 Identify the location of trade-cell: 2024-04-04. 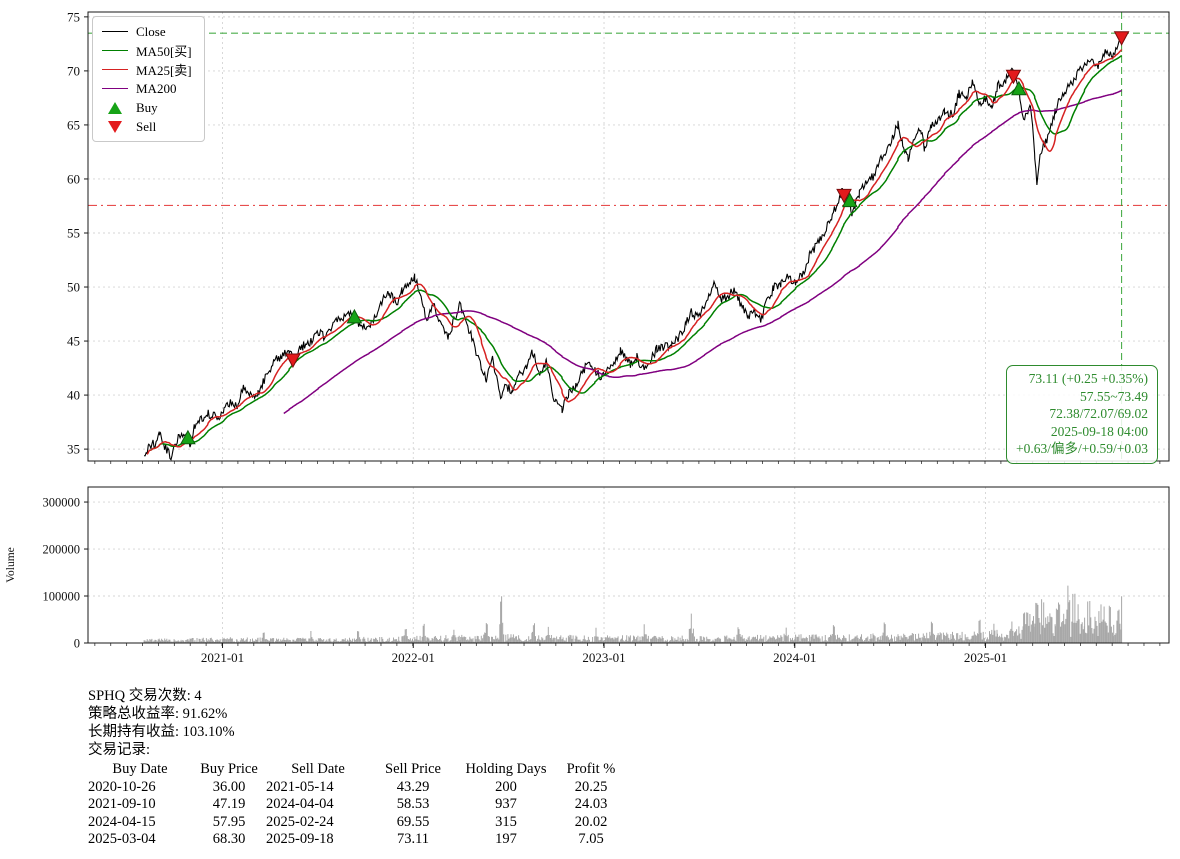
(300, 804).